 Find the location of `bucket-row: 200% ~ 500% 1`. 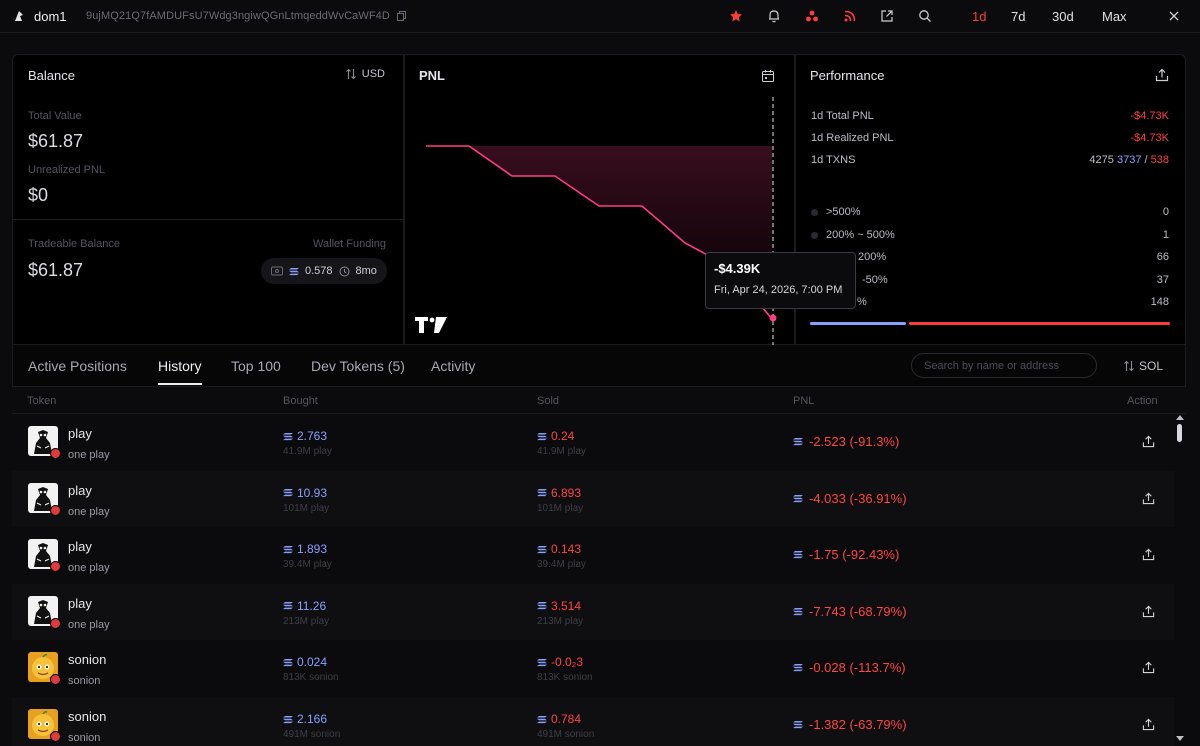

bucket-row: 200% ~ 500% 1 is located at coordinates (990, 235).